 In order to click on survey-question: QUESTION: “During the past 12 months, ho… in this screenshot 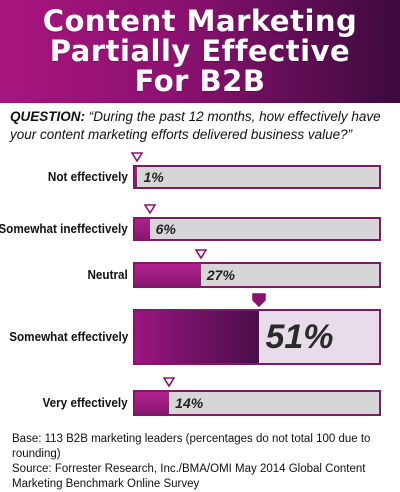, I will do `click(202, 126)`.